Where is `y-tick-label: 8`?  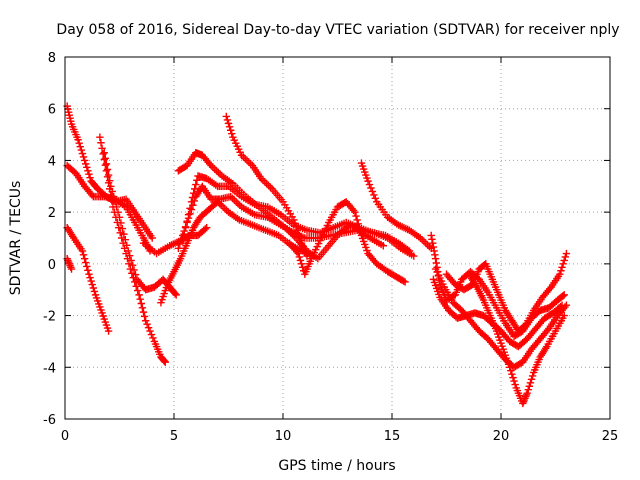 y-tick-label: 8 is located at coordinates (52, 58).